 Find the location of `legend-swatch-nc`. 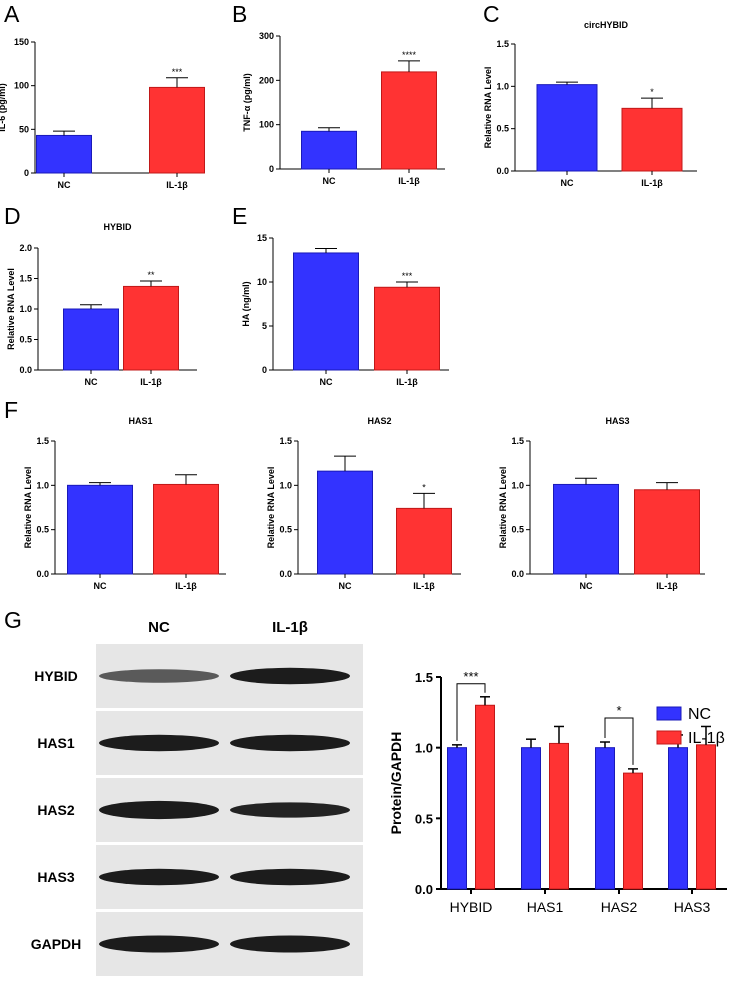

legend-swatch-nc is located at coordinates (669, 713).